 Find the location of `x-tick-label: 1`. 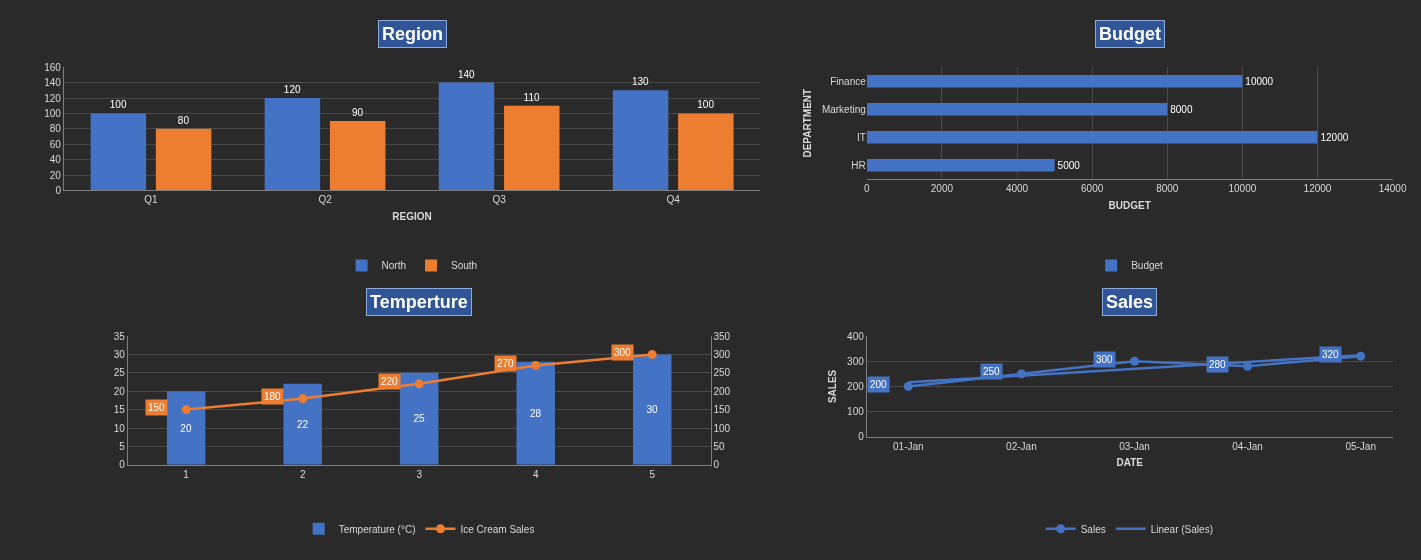

x-tick-label: 1 is located at coordinates (186, 474).